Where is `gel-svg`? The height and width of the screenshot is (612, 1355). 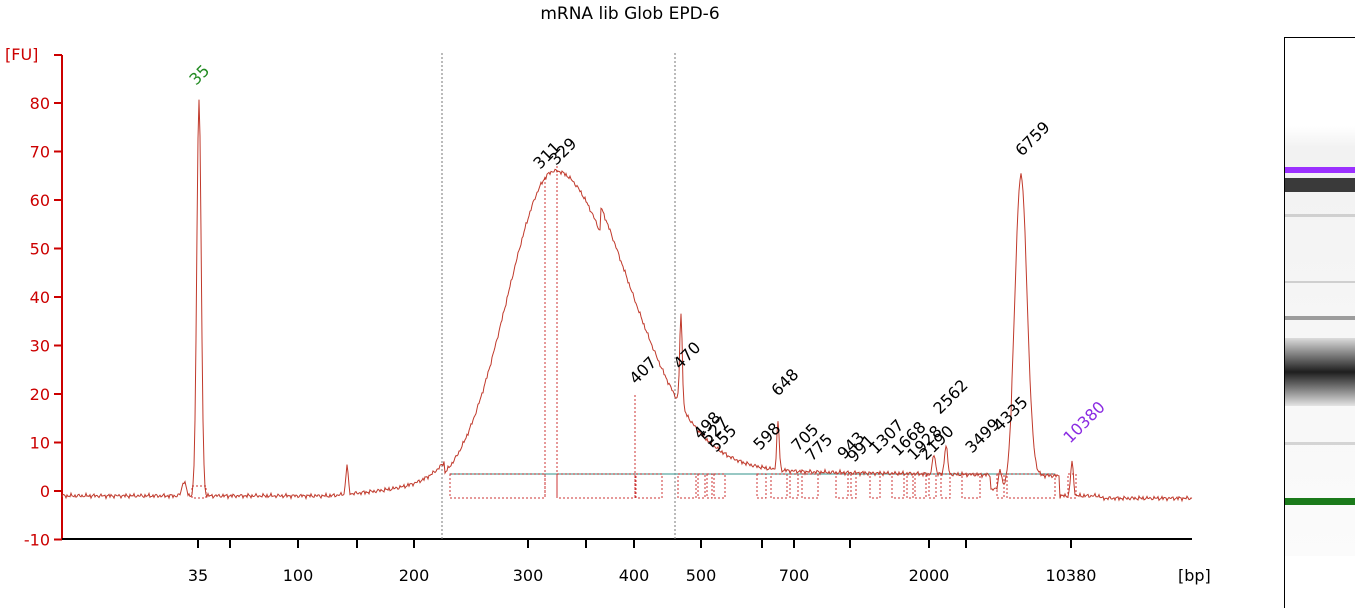
gel-svg is located at coordinates (1320, 341).